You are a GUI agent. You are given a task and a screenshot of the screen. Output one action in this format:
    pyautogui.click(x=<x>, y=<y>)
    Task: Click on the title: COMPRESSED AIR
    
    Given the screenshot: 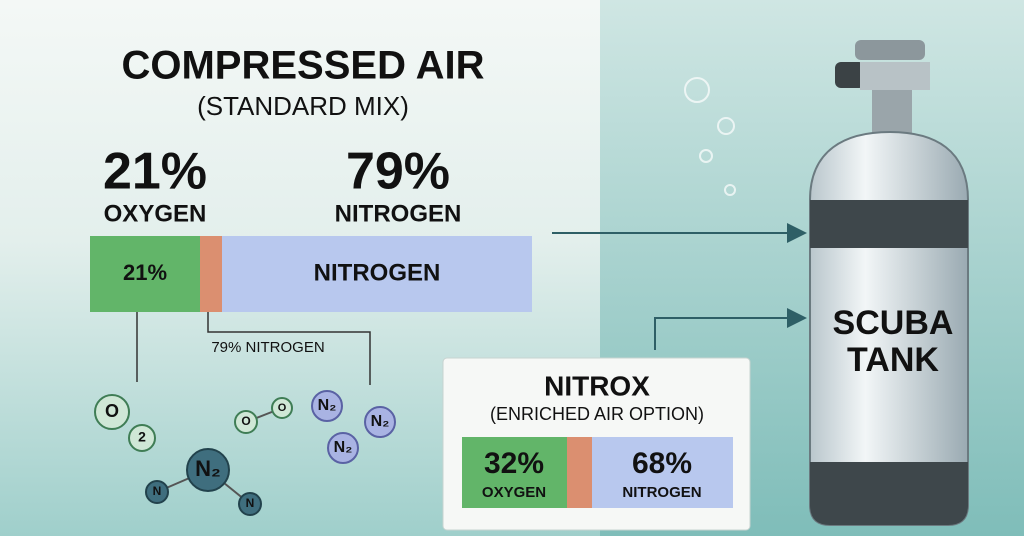 What is the action you would take?
    pyautogui.click(x=302, y=66)
    